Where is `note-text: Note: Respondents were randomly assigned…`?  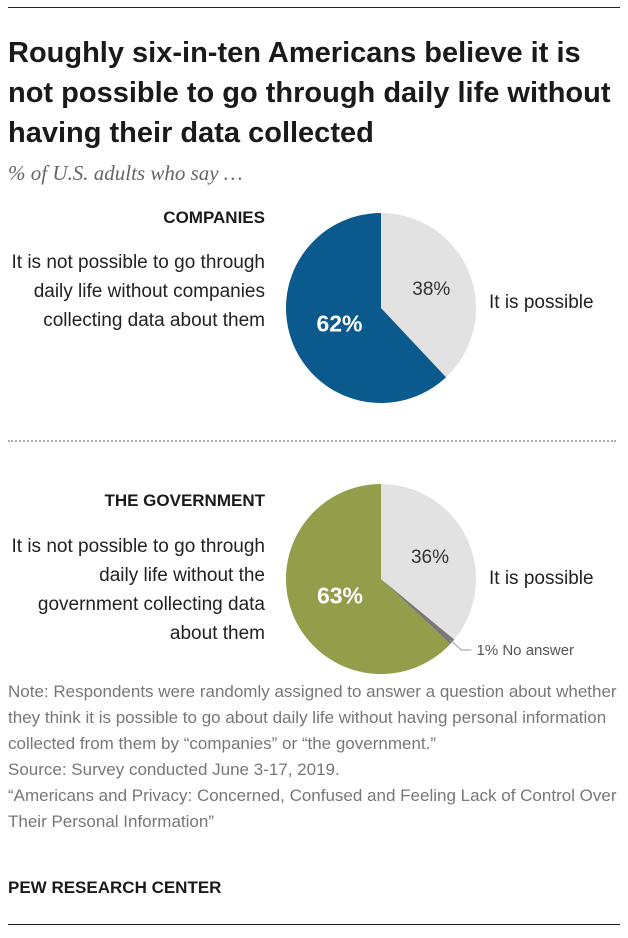
note-text: Note: Respondents were randomly assigned… is located at coordinates (312, 717).